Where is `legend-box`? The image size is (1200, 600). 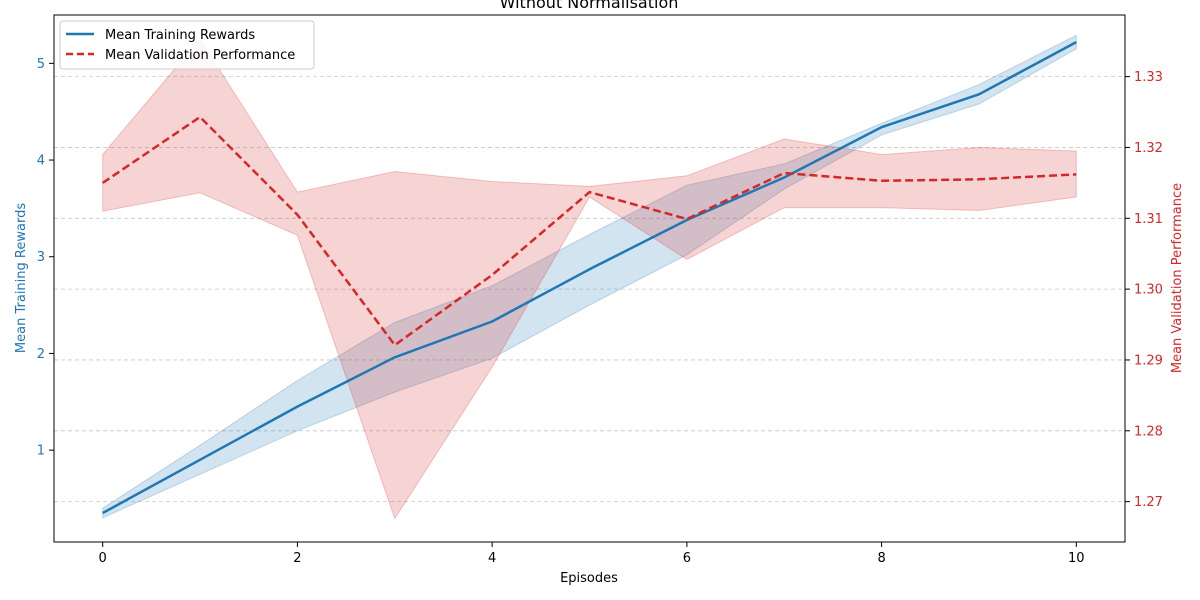 legend-box is located at coordinates (187, 45).